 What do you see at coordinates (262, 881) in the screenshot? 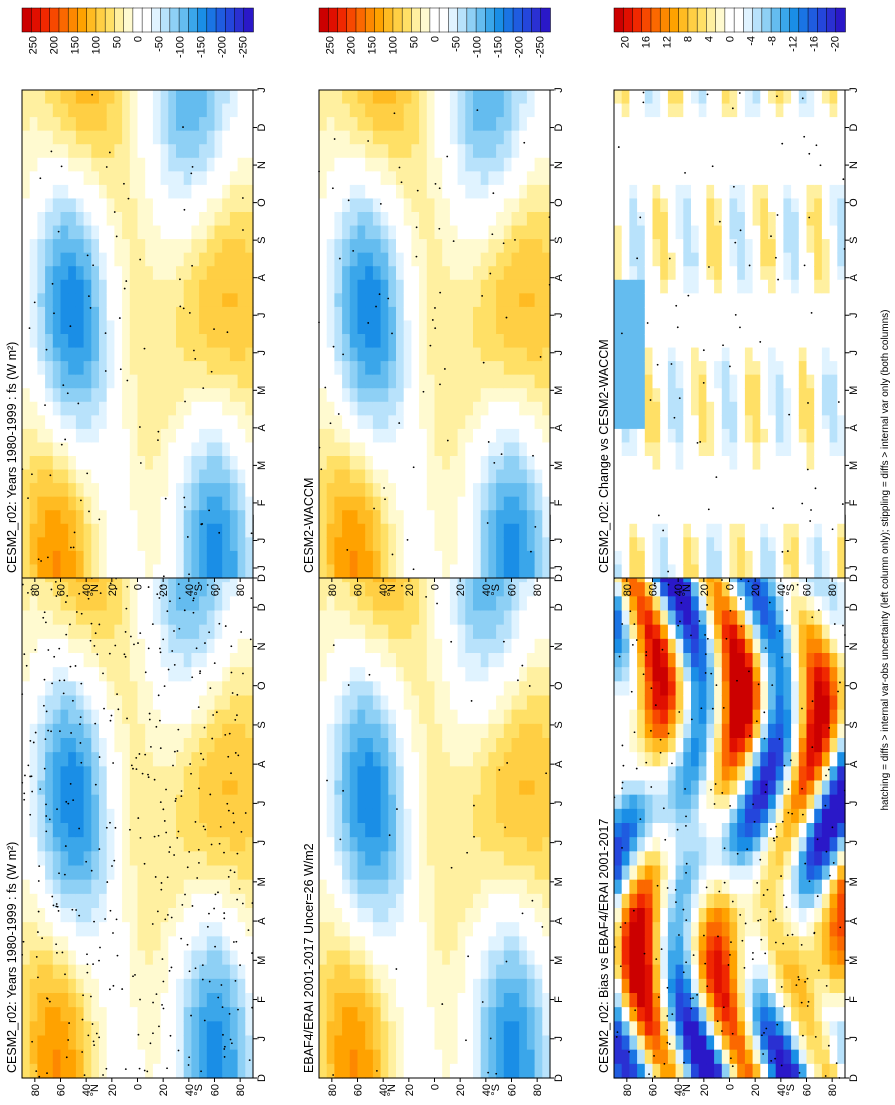
I see `time-tick-label: M` at bounding box center [262, 881].